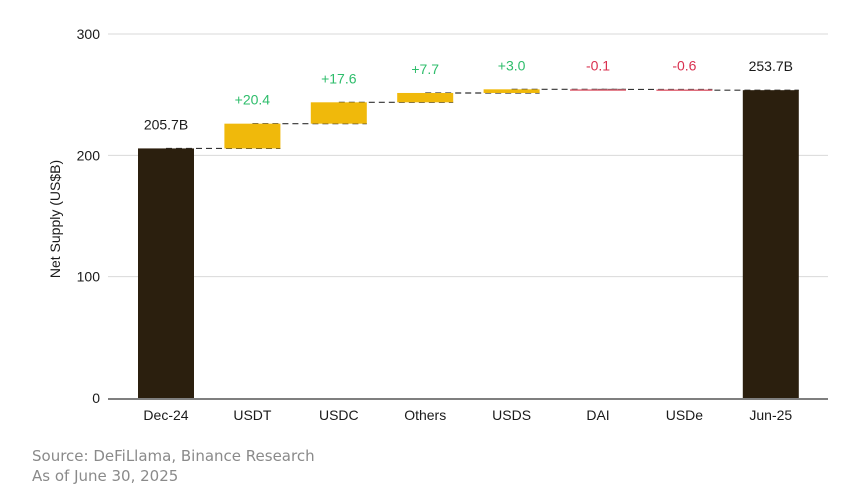  What do you see at coordinates (511, 91) in the screenshot?
I see `bar-usds` at bounding box center [511, 91].